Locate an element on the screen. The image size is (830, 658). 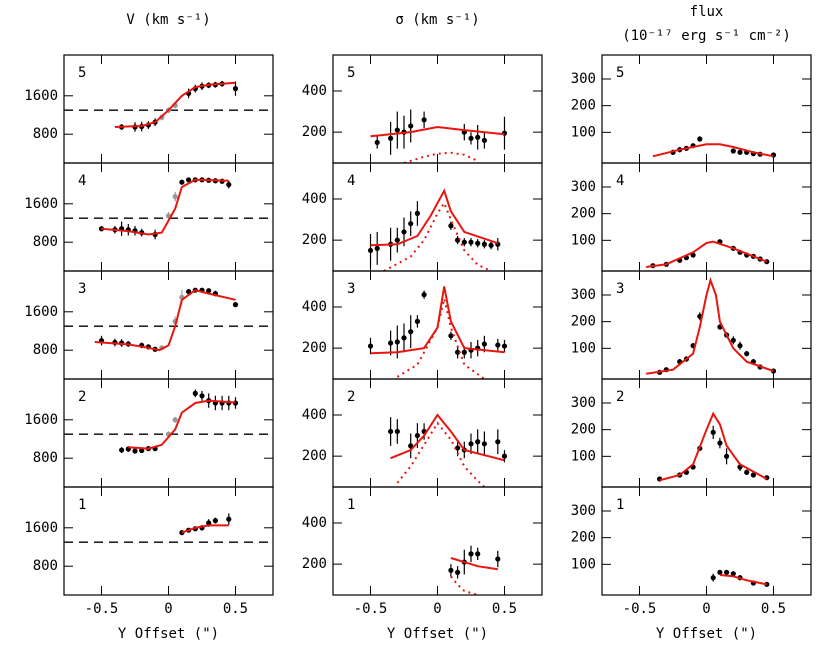
x-axis-label: Y Offset (") is located at coordinates (437, 634).